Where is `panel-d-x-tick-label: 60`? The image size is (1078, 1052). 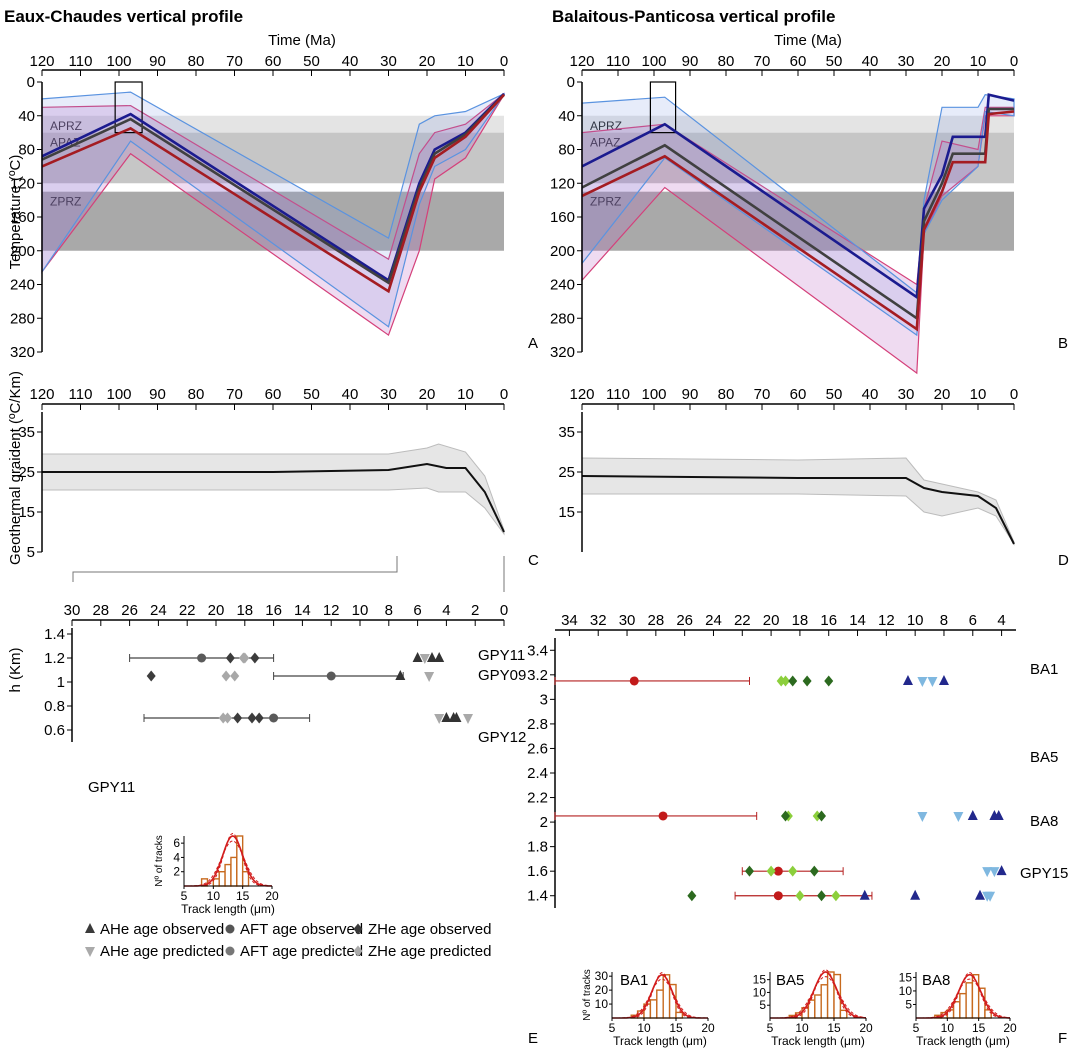 panel-d-x-tick-label: 60 is located at coordinates (798, 394).